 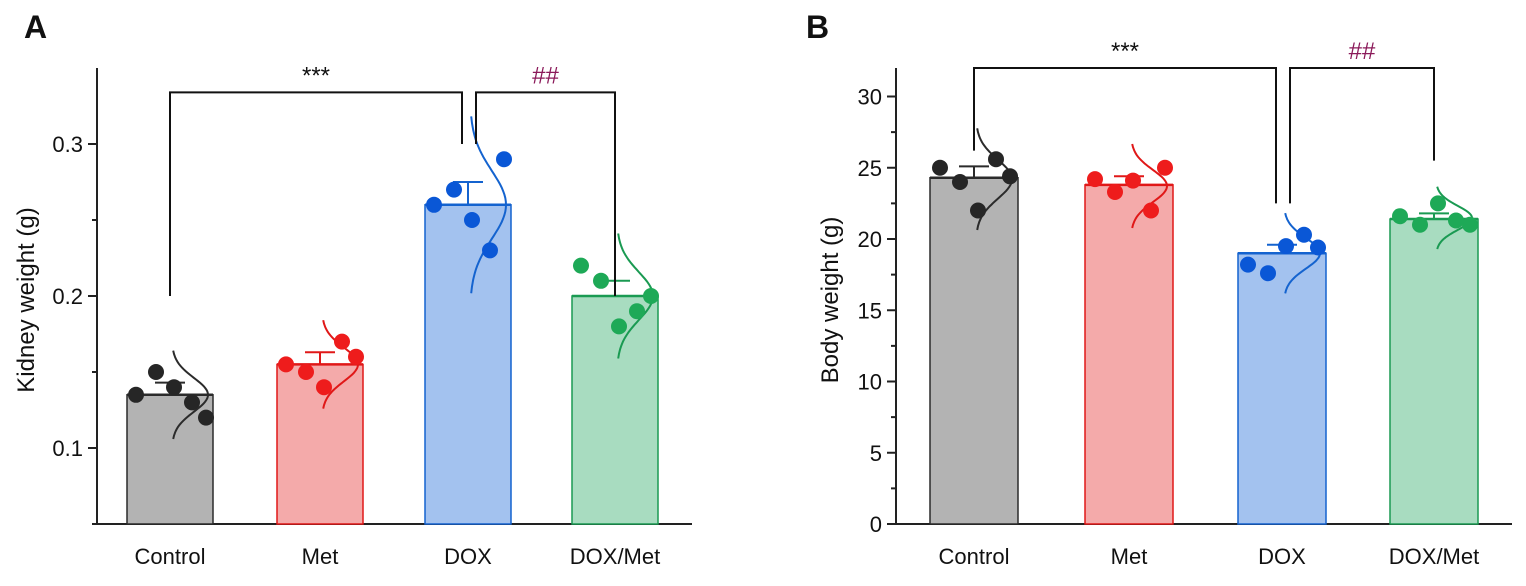 I want to click on bar-control, so click(x=974, y=350).